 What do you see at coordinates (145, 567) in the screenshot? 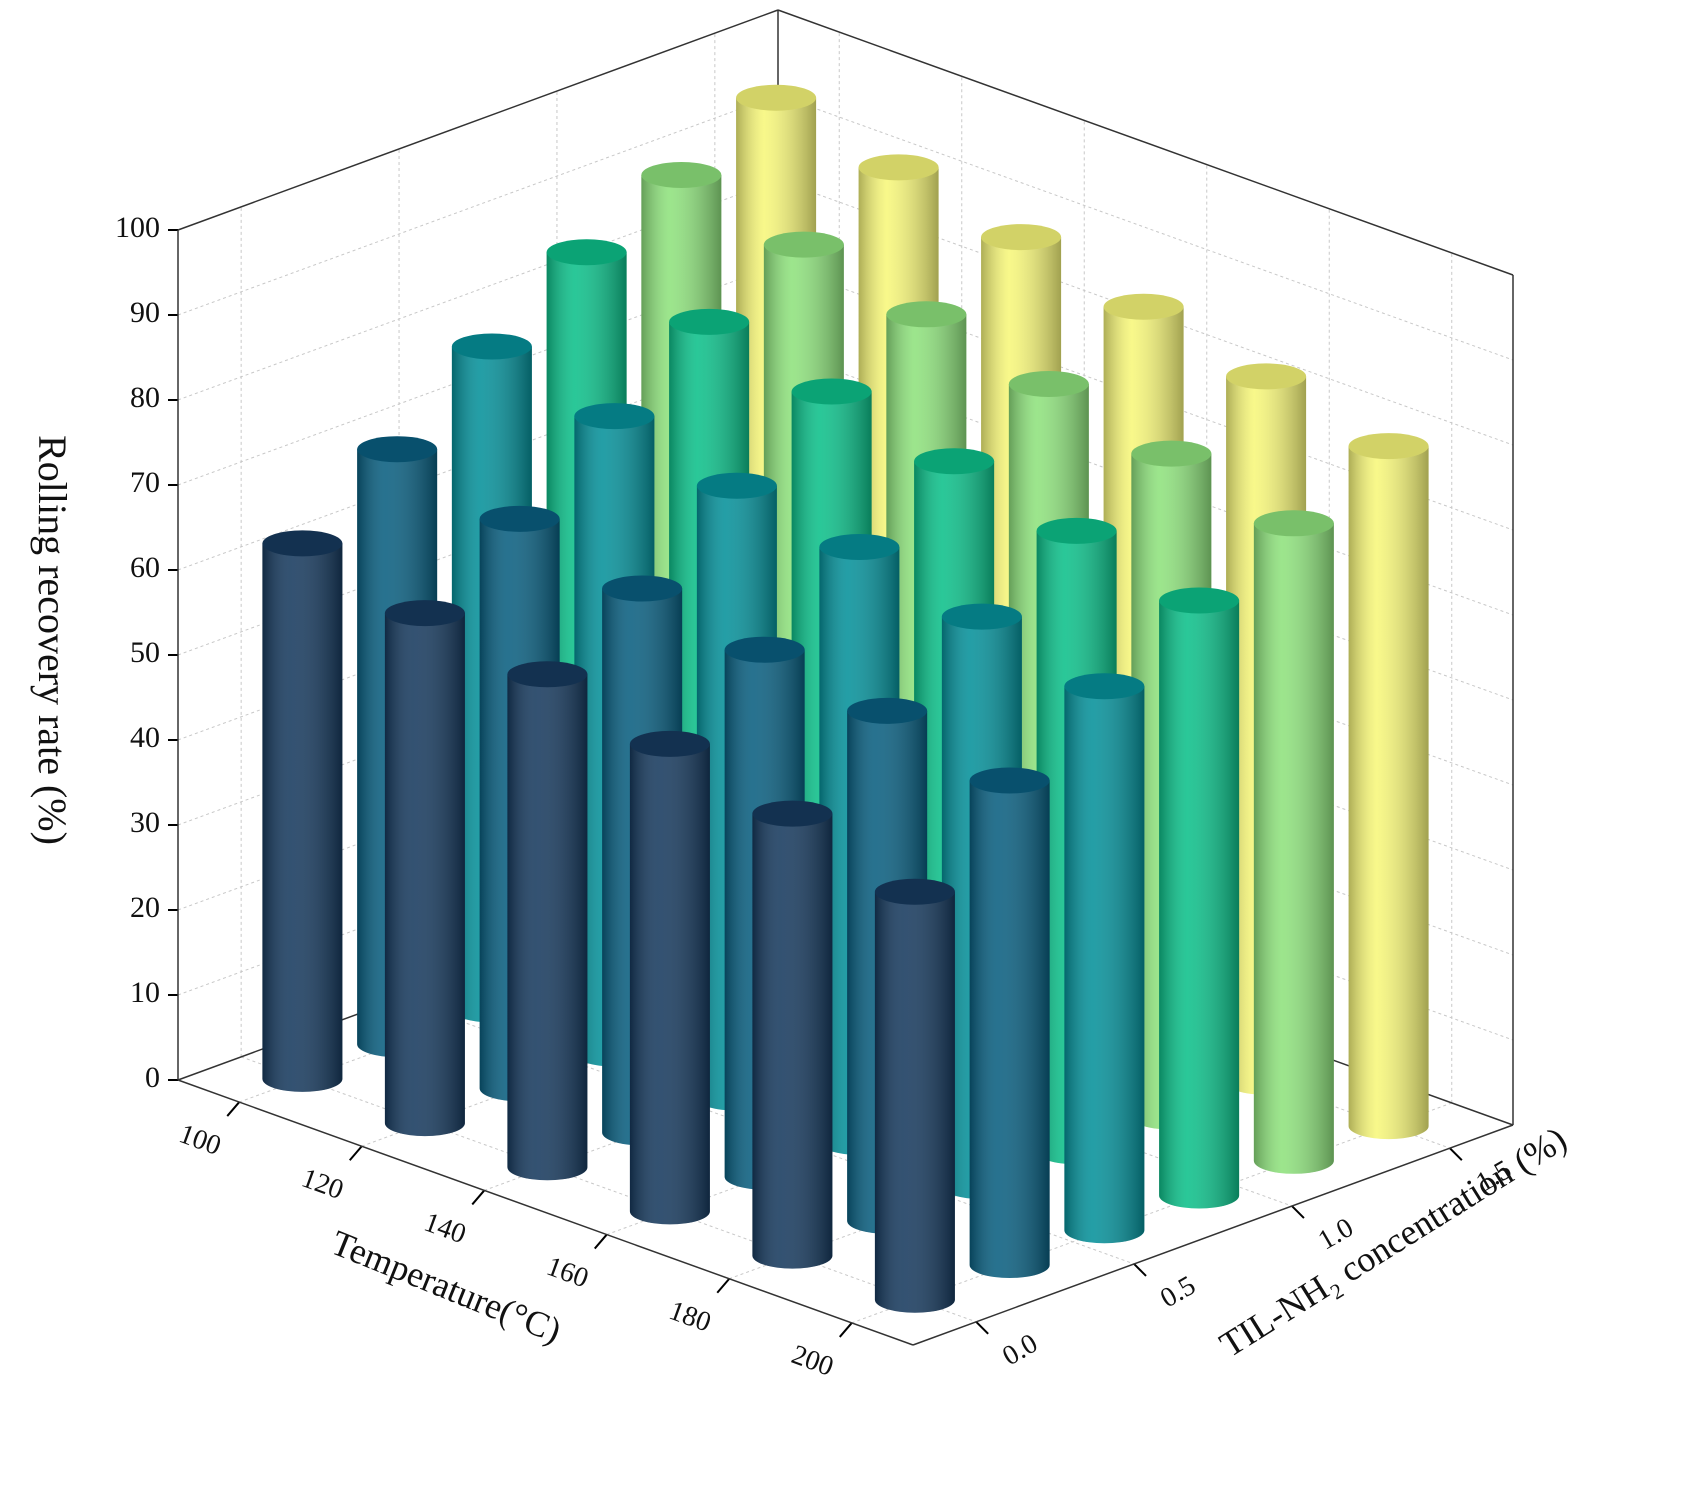
I see `z-tick-label: 60` at bounding box center [145, 567].